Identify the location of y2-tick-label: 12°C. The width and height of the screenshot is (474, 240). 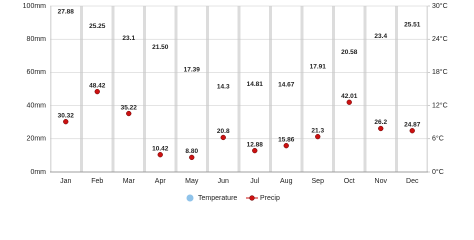
(440, 105).